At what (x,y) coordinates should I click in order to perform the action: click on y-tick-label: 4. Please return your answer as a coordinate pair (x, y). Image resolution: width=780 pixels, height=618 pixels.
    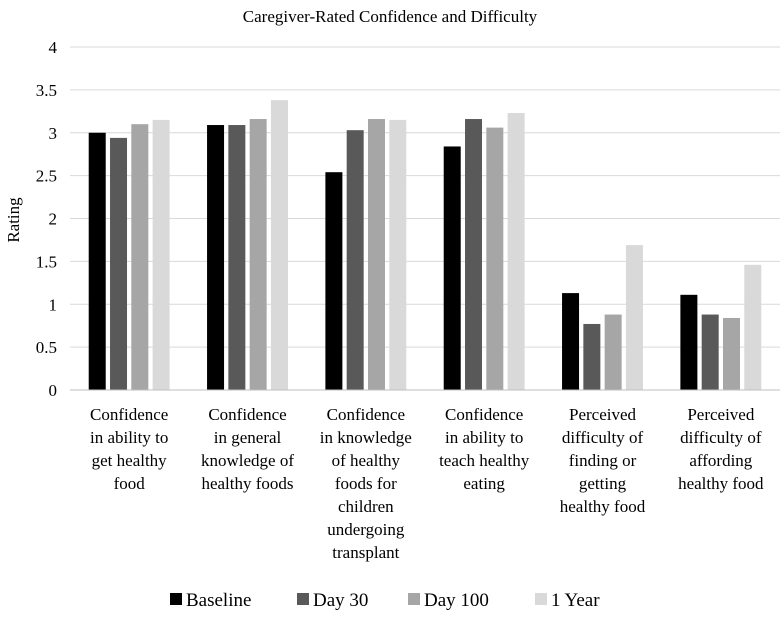
    Looking at the image, I should click on (53, 47).